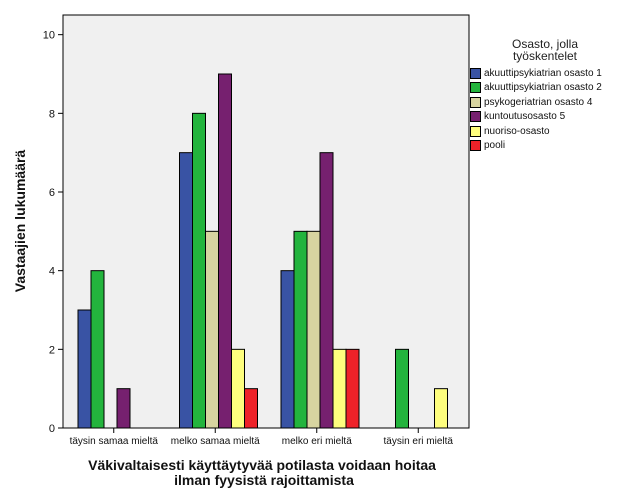 This screenshot has width=626, height=501. I want to click on x-tick-label: täysin samaa mieltä, so click(114, 441).